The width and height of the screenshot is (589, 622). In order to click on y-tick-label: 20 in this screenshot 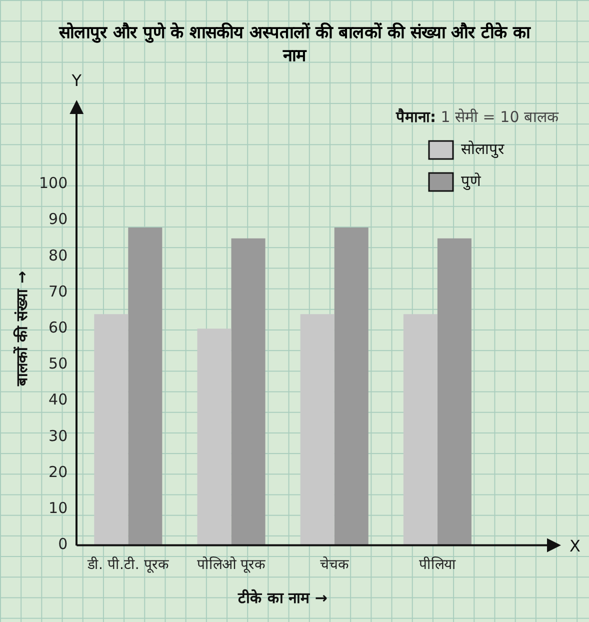, I will do `click(58, 471)`.